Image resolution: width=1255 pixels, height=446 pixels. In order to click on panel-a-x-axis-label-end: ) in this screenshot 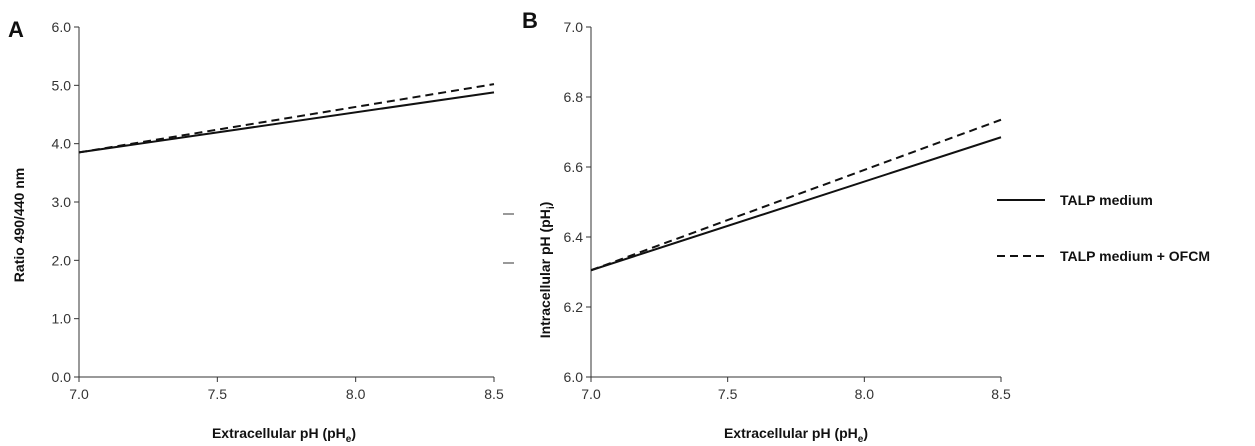, I will do `click(353, 433)`.